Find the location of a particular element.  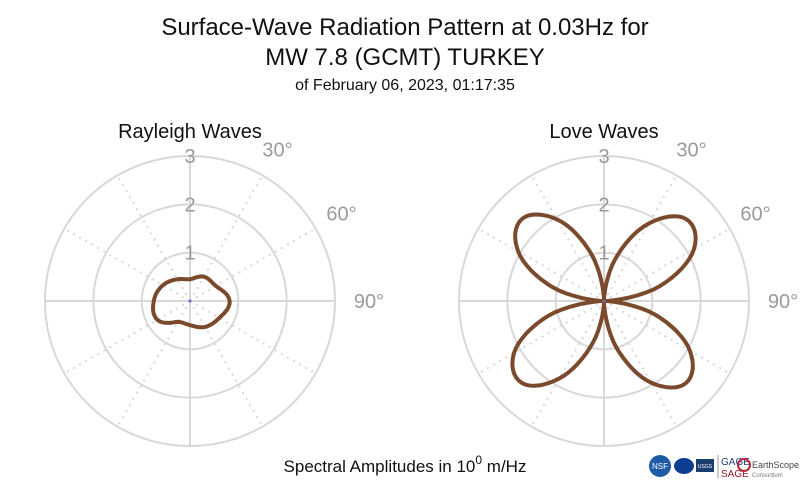

rayleigh-radius-tick-3: 3 is located at coordinates (189, 157).